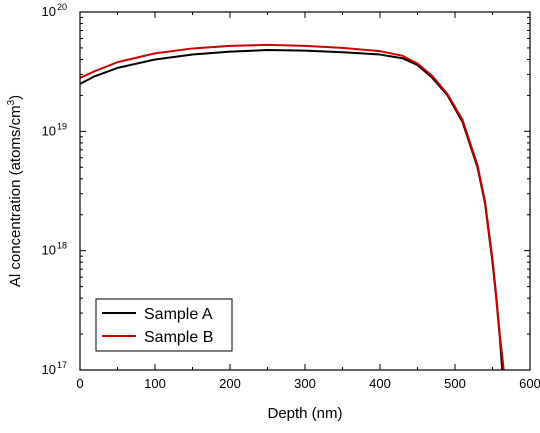 The image size is (540, 433). I want to click on x-tick-label: 100, so click(155, 383).